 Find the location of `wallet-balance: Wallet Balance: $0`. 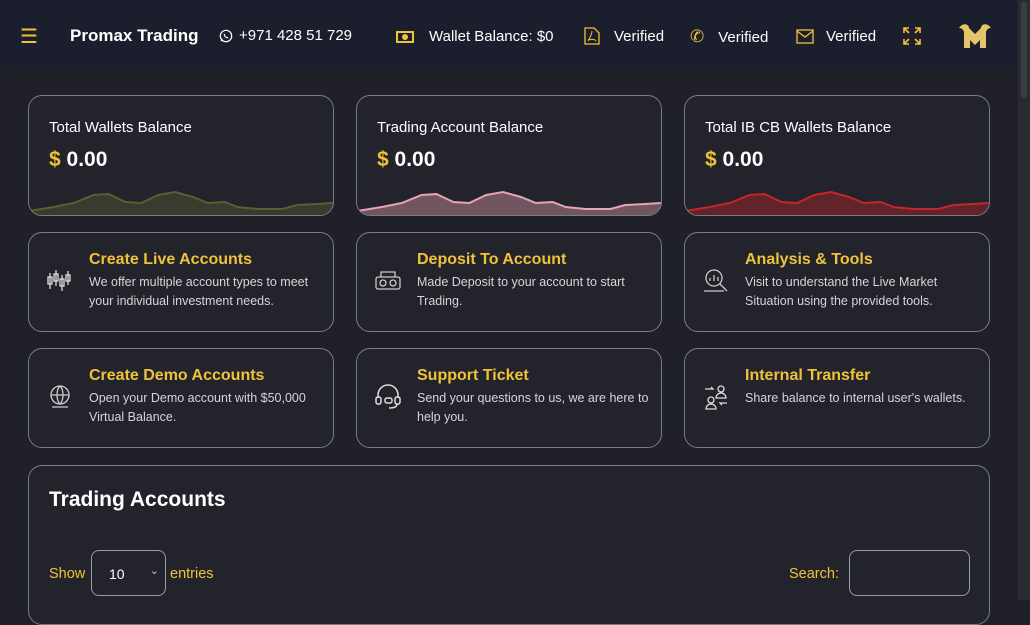

wallet-balance: Wallet Balance: $0 is located at coordinates (474, 36).